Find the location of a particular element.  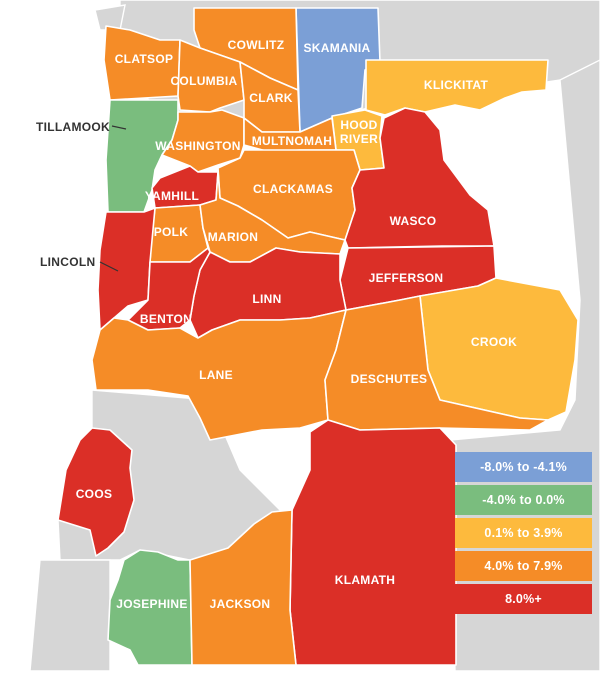

label-cowlitz: COWLITZ is located at coordinates (256, 45).